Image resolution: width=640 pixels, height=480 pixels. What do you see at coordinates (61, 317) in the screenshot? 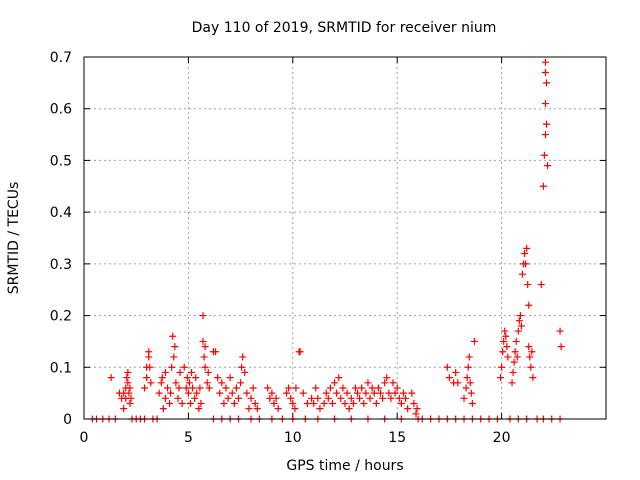
I see `y-tick-label: 0.2` at bounding box center [61, 317].